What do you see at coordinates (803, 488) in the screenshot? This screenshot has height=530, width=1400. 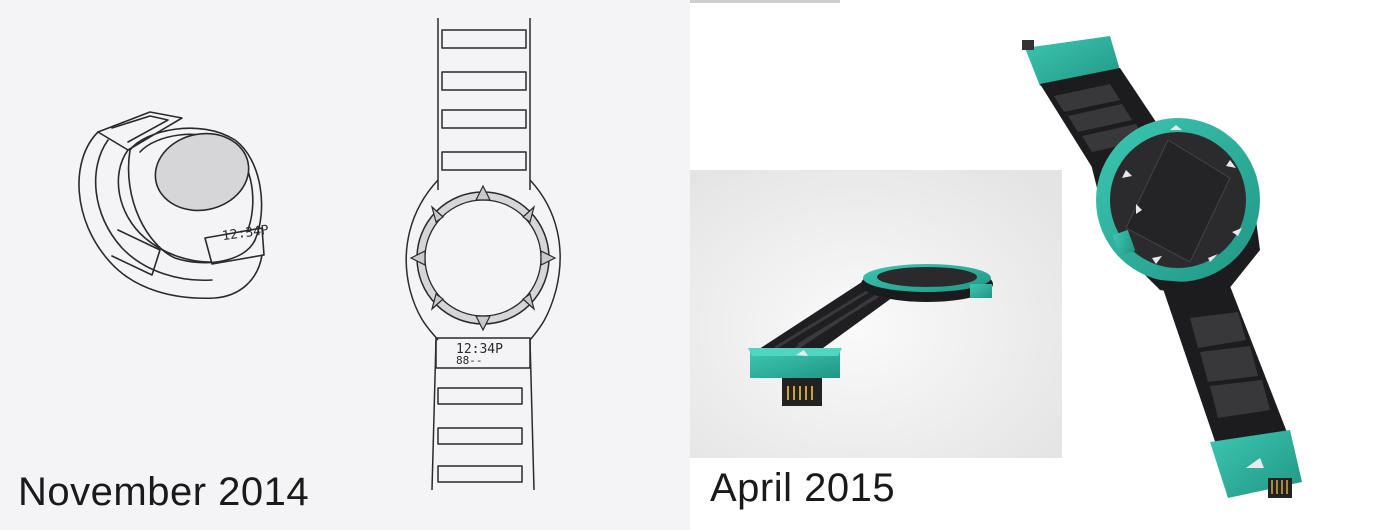 I see `render-caption: April 2015` at bounding box center [803, 488].